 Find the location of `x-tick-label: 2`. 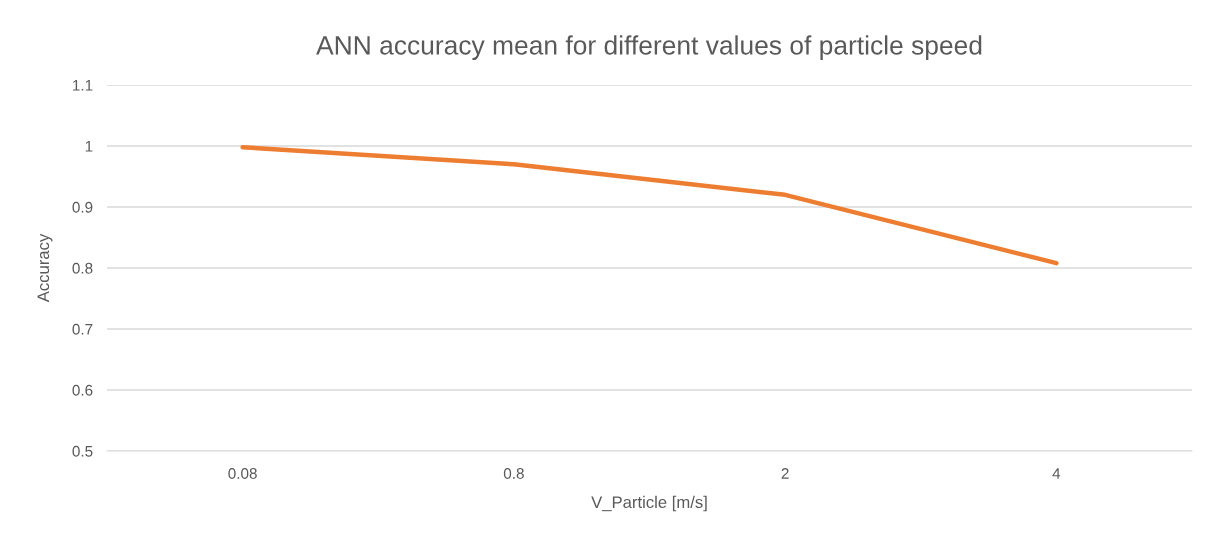

x-tick-label: 2 is located at coordinates (785, 473).